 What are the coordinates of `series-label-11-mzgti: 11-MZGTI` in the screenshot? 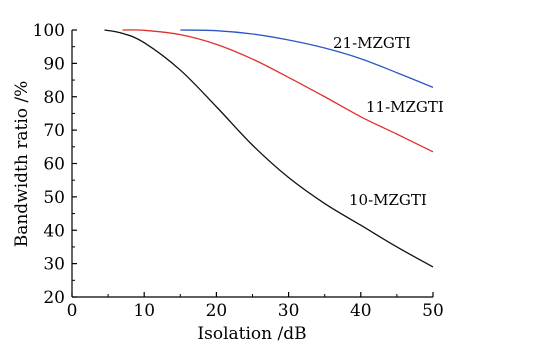 It's located at (405, 107).